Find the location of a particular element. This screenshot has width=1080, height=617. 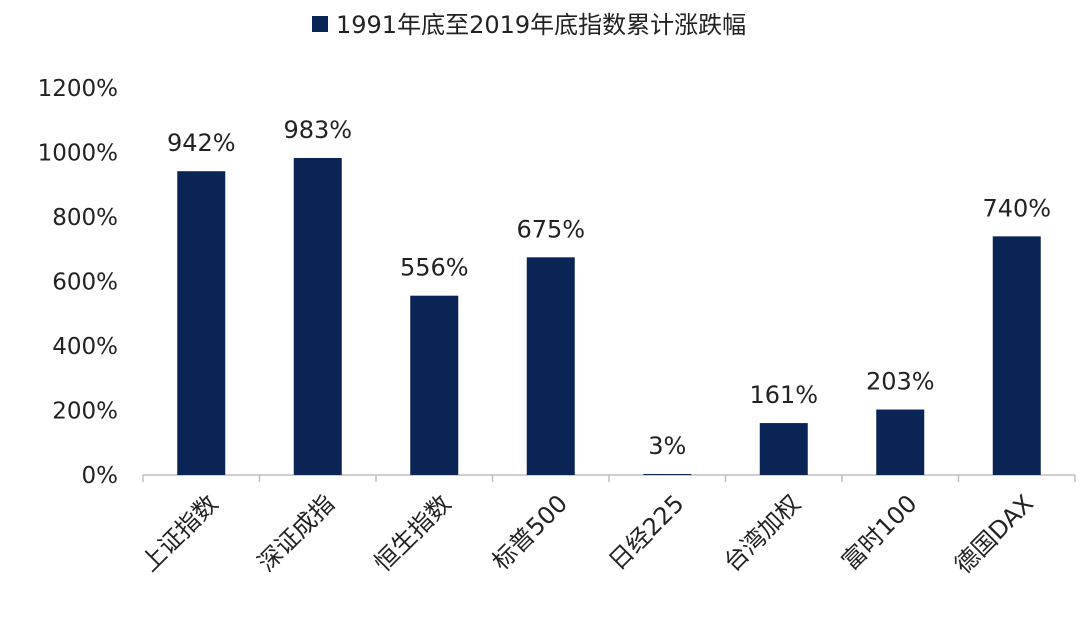

y-tick-label: 1000% is located at coordinates (78, 154).